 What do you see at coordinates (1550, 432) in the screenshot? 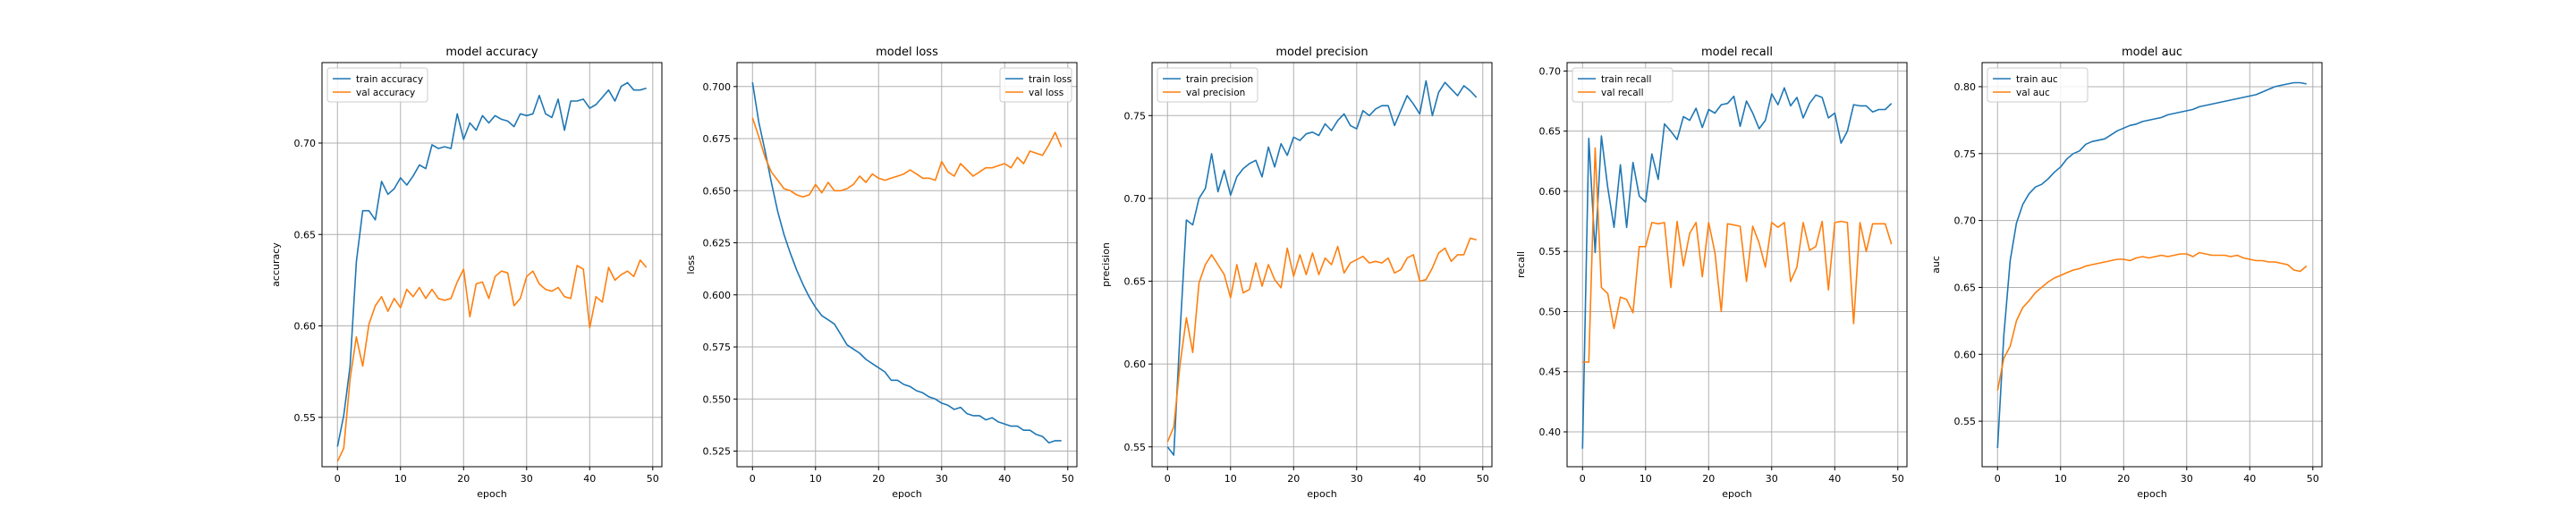
I see `y-tick-label: 0.40` at bounding box center [1550, 432].